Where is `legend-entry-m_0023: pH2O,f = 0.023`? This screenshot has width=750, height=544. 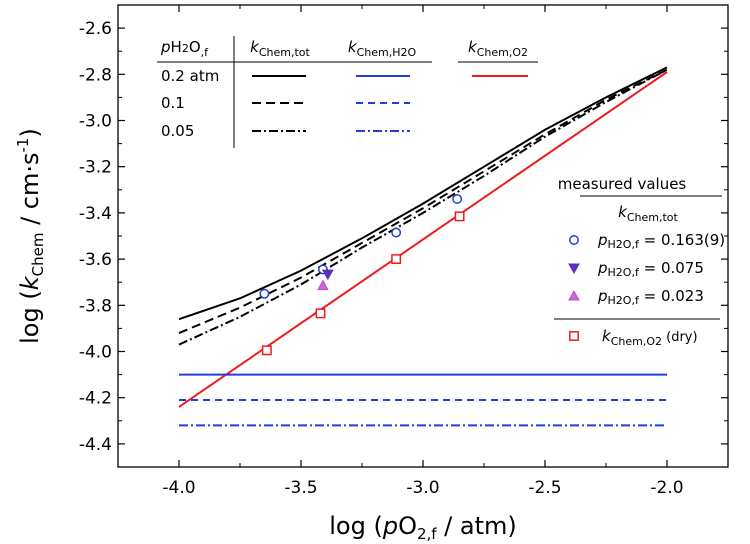 legend-entry-m_0023: pH2O,f = 0.023 is located at coordinates (650, 297).